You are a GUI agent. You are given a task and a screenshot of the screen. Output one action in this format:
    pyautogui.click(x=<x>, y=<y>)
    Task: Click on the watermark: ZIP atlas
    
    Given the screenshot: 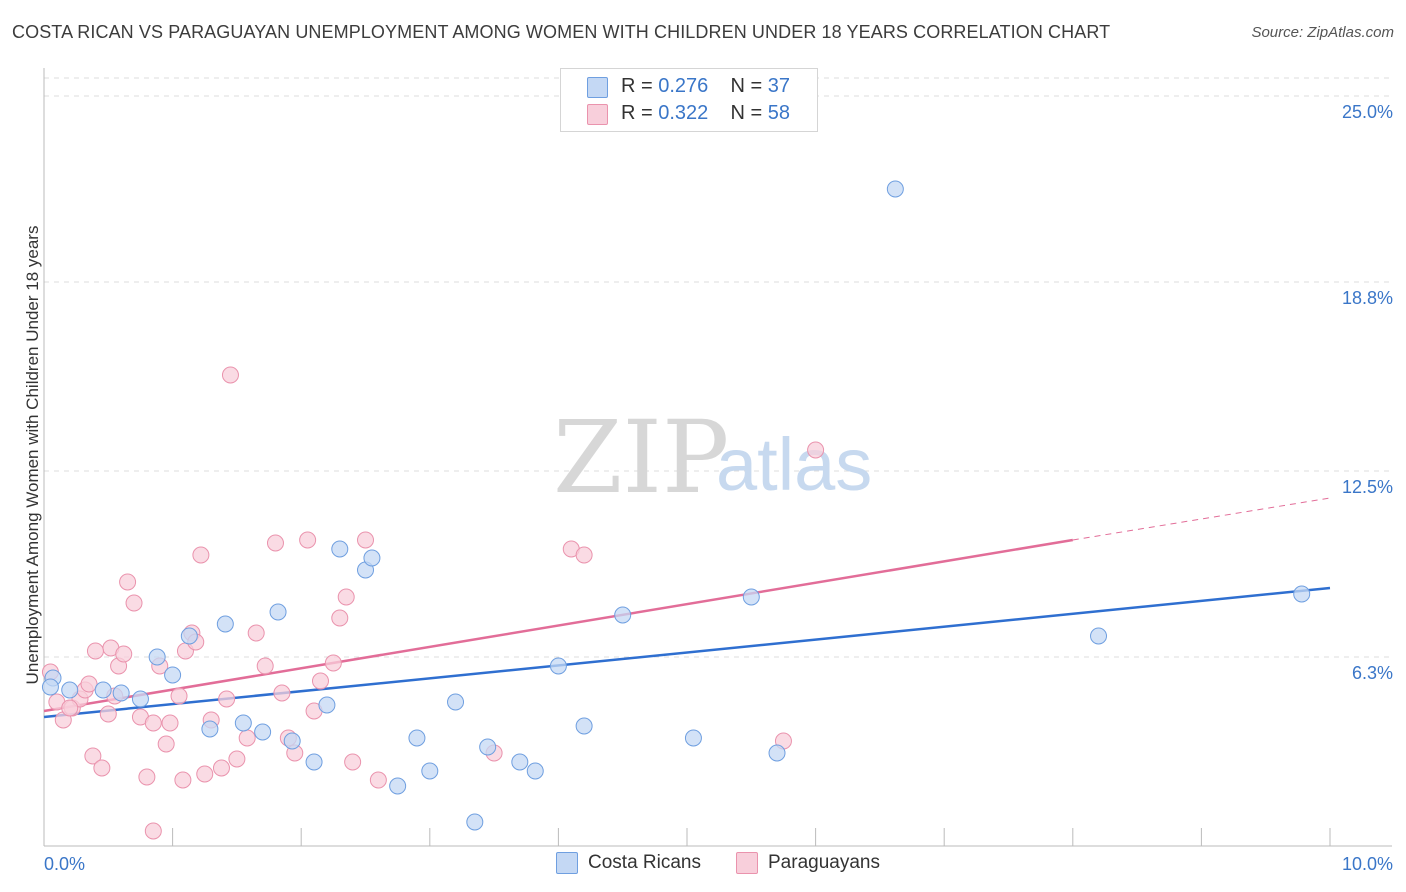 What is the action you would take?
    pyautogui.click(x=712, y=457)
    